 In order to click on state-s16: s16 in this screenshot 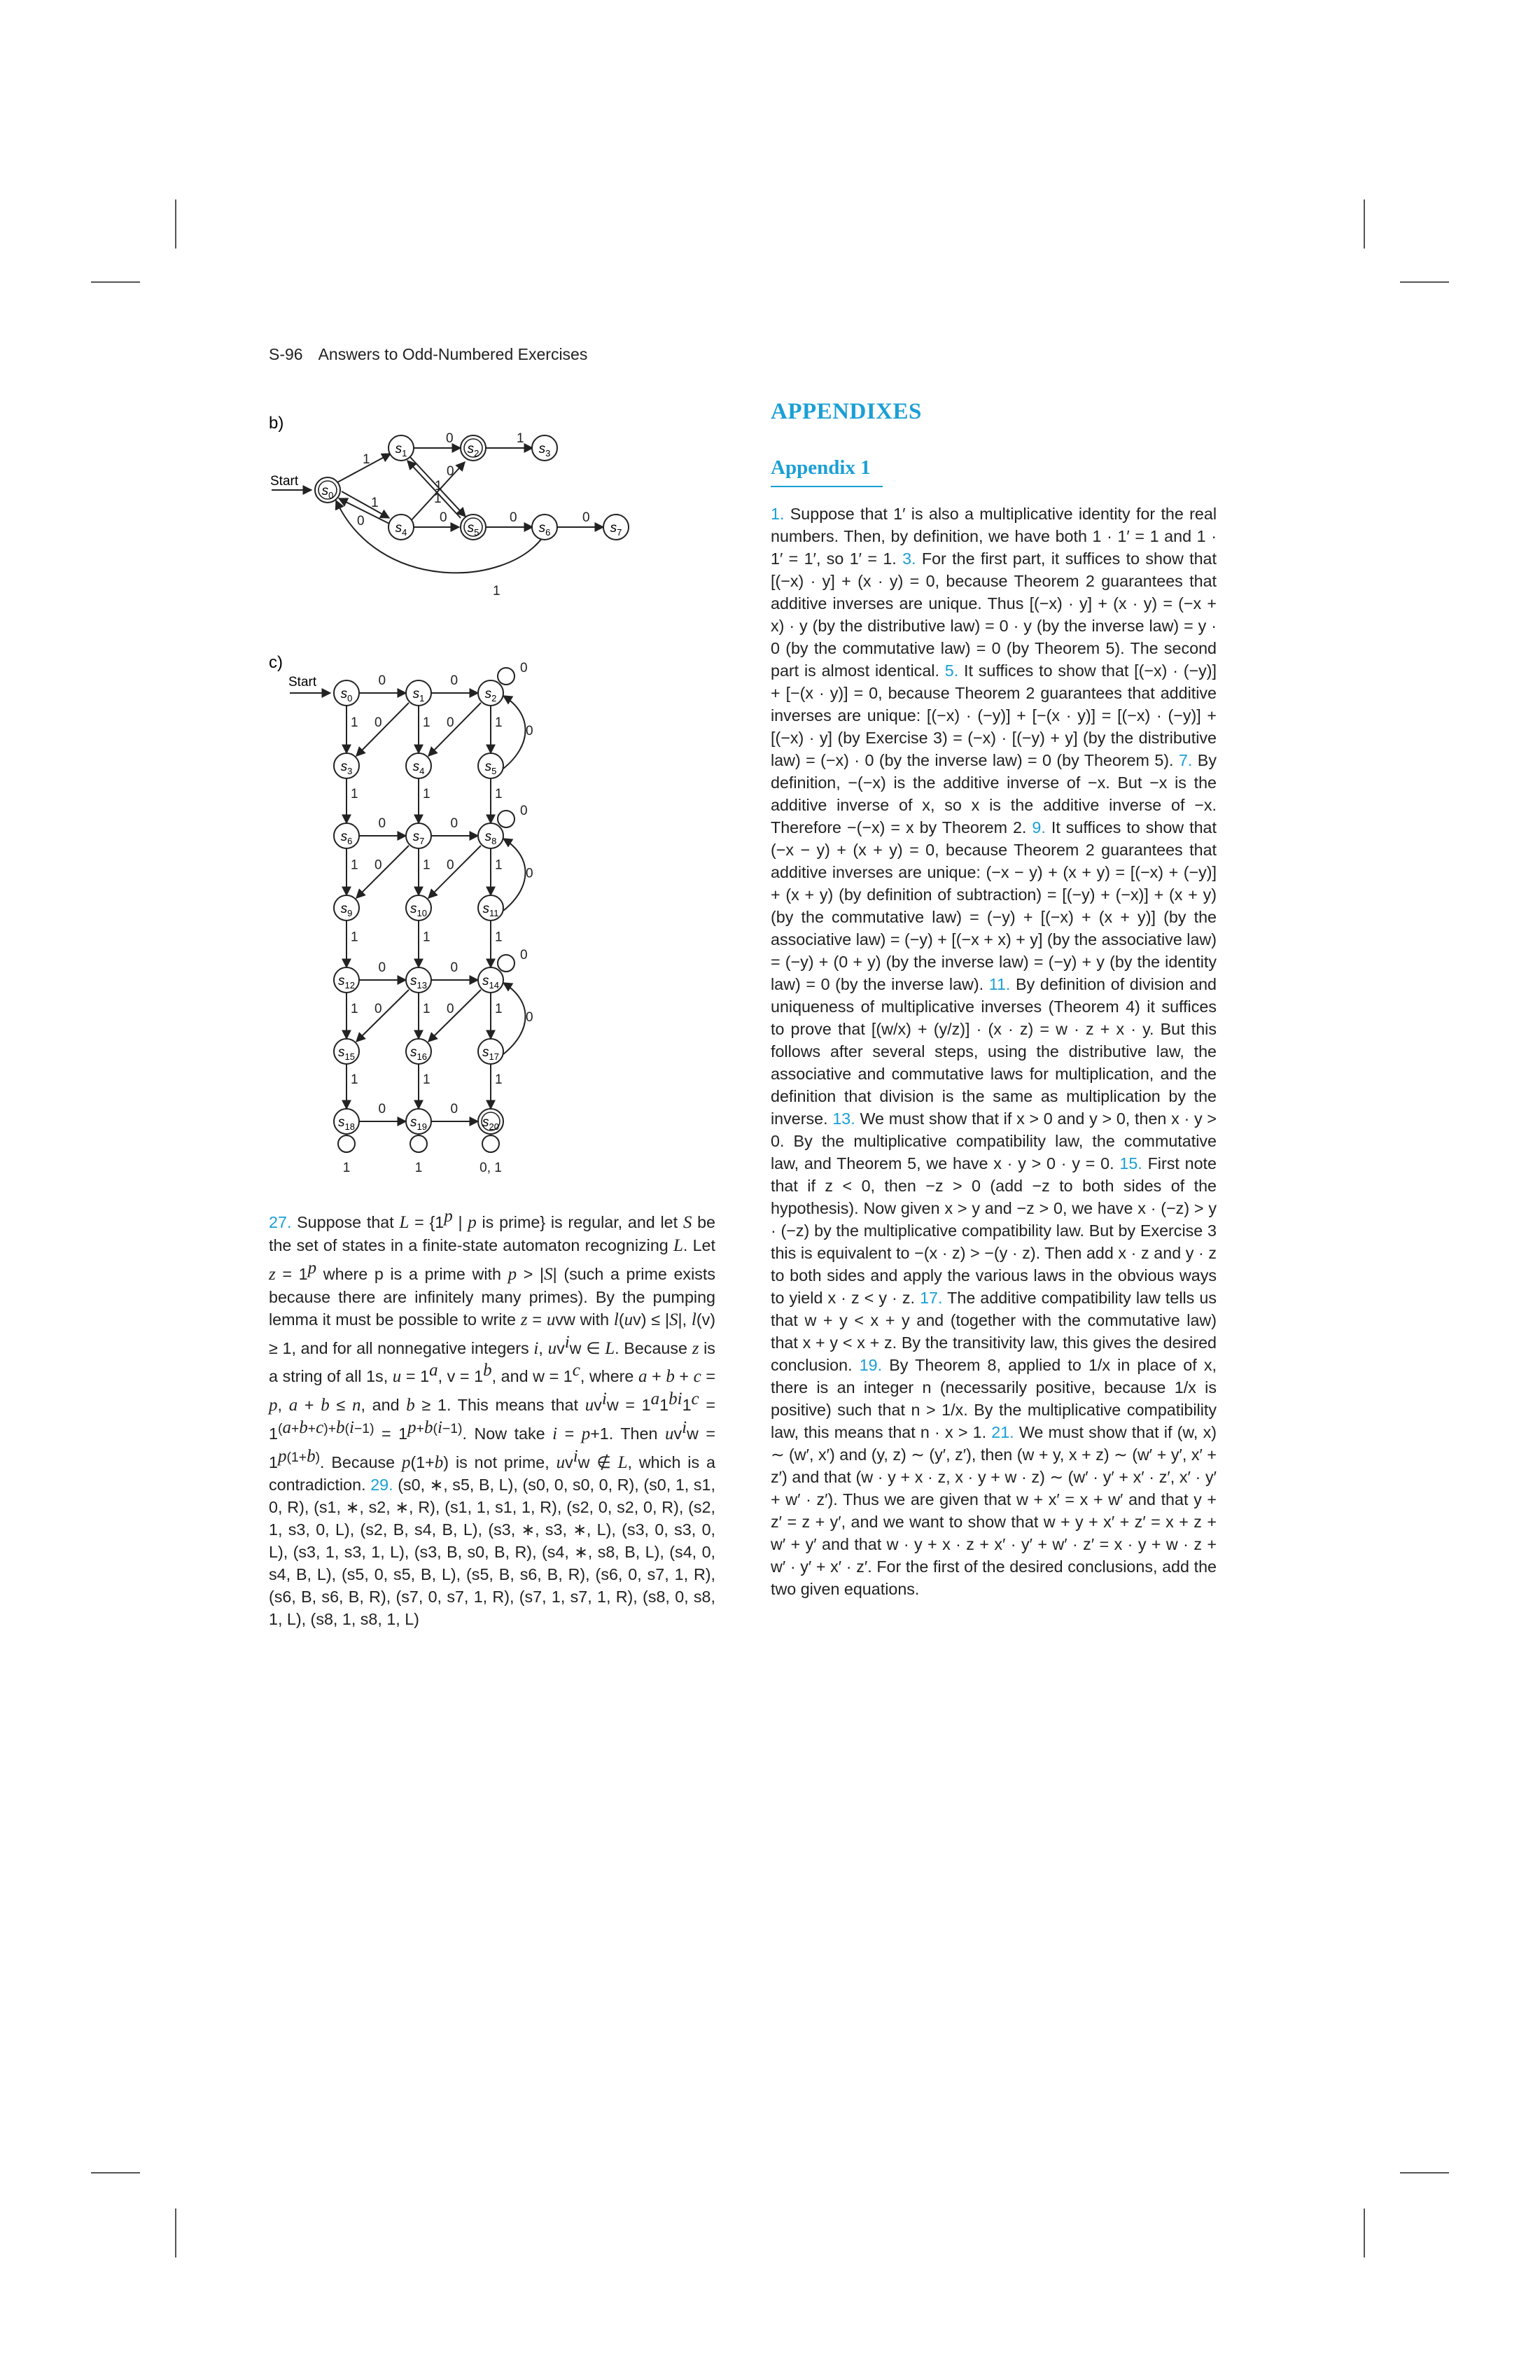, I will do `click(418, 1051)`.